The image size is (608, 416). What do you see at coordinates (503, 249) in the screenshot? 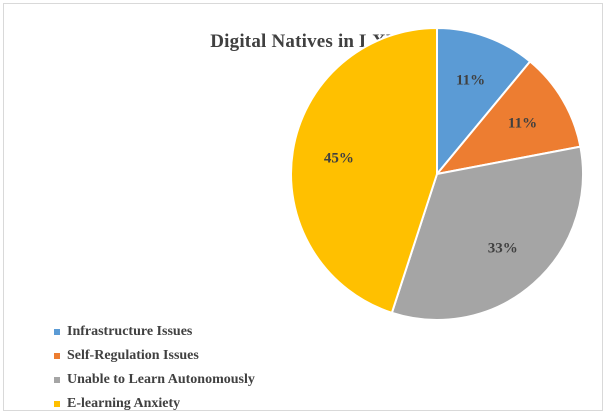
I see `data-label-unable-to-learn-autonomously: 33%` at bounding box center [503, 249].